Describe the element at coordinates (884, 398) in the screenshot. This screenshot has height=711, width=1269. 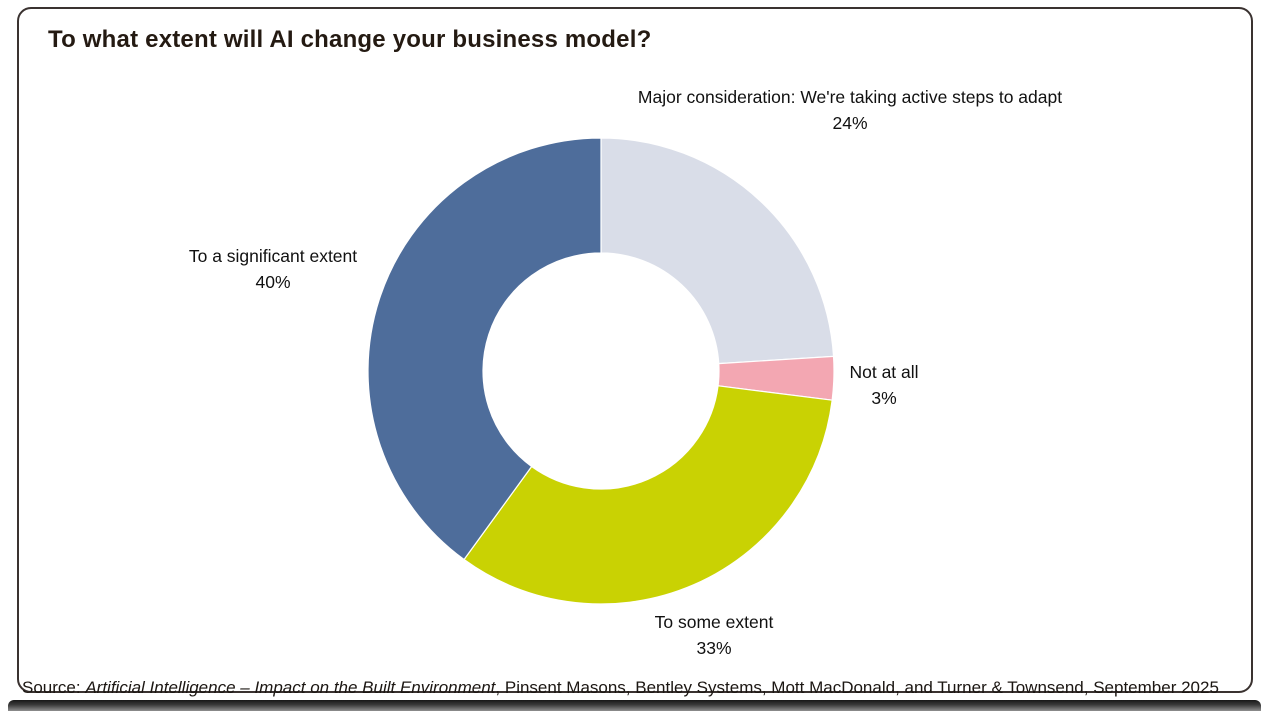
I see `slice-percent: 3%` at that location.